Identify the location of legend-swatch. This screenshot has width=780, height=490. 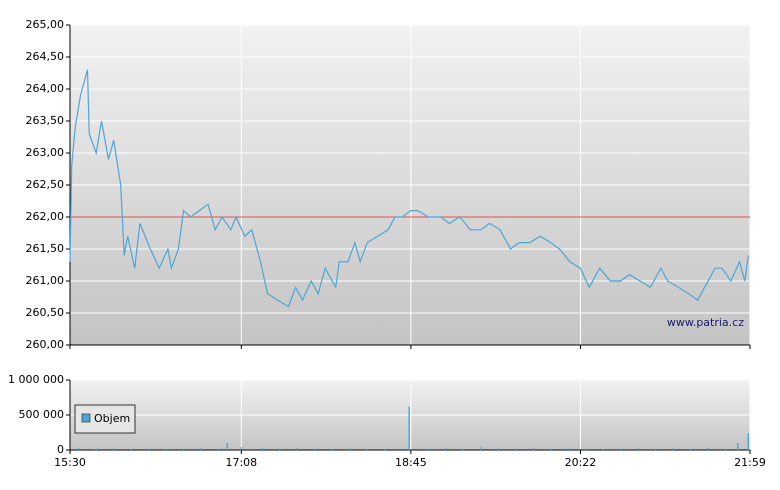
(86, 418).